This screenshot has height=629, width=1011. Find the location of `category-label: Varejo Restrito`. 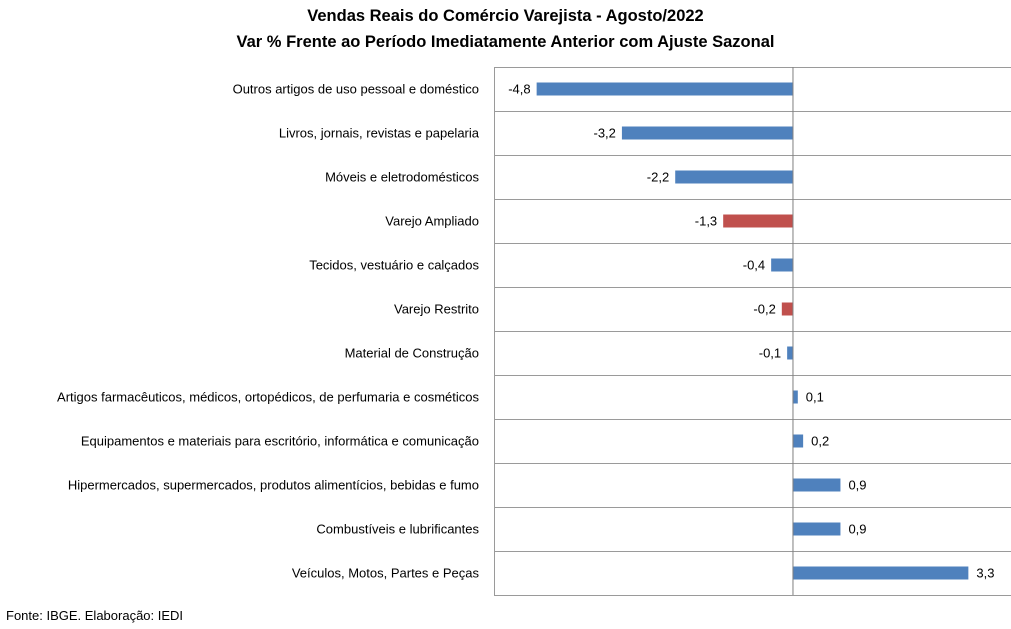

category-label: Varejo Restrito is located at coordinates (436, 309).